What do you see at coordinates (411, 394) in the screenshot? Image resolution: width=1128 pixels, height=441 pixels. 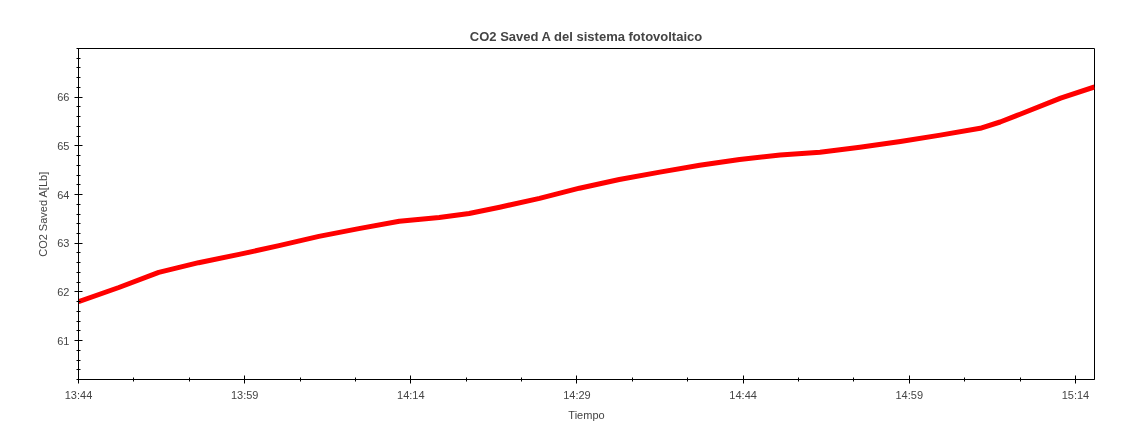 I see `x-tick-label: 14:14` at bounding box center [411, 394].